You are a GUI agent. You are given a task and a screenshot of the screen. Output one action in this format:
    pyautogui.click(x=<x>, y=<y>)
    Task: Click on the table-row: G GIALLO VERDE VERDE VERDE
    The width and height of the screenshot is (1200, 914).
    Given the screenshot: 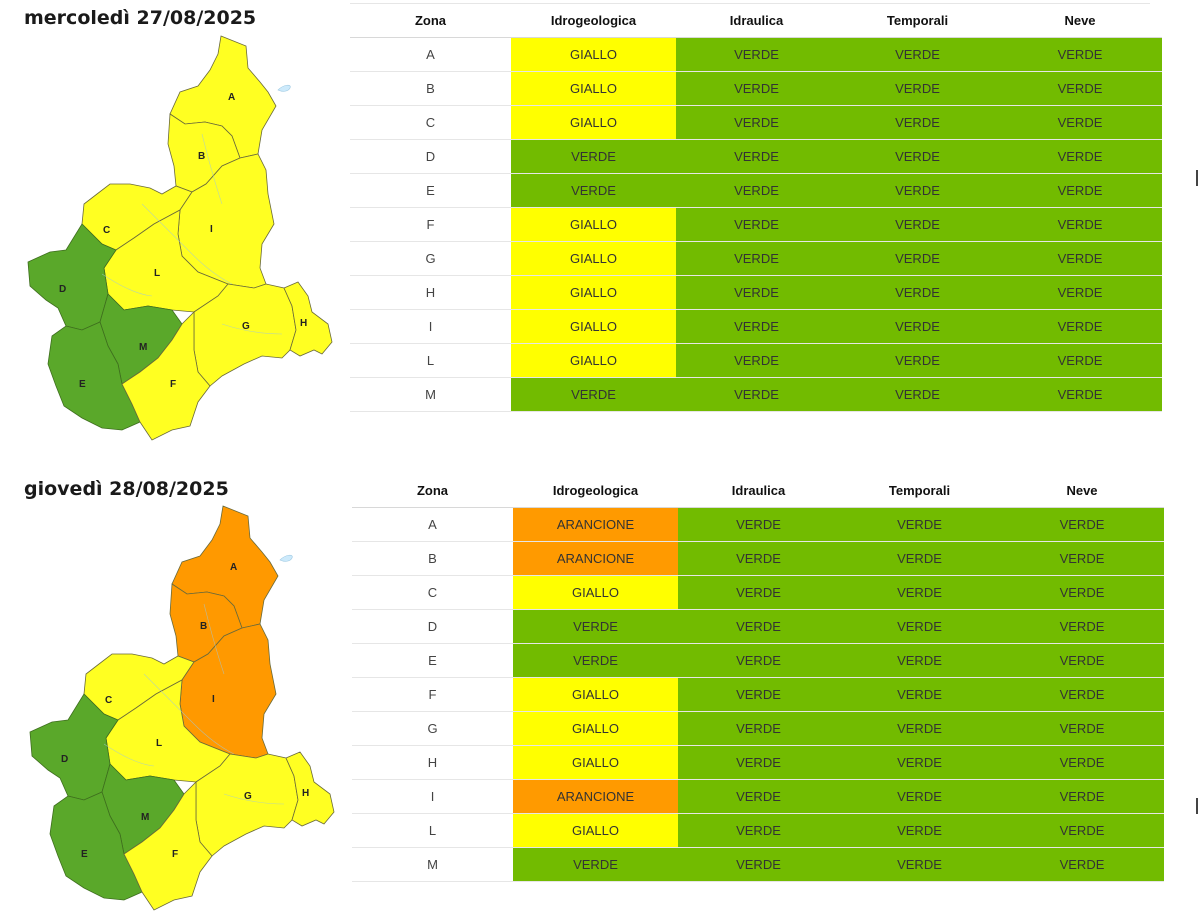 What is the action you would take?
    pyautogui.click(x=758, y=728)
    